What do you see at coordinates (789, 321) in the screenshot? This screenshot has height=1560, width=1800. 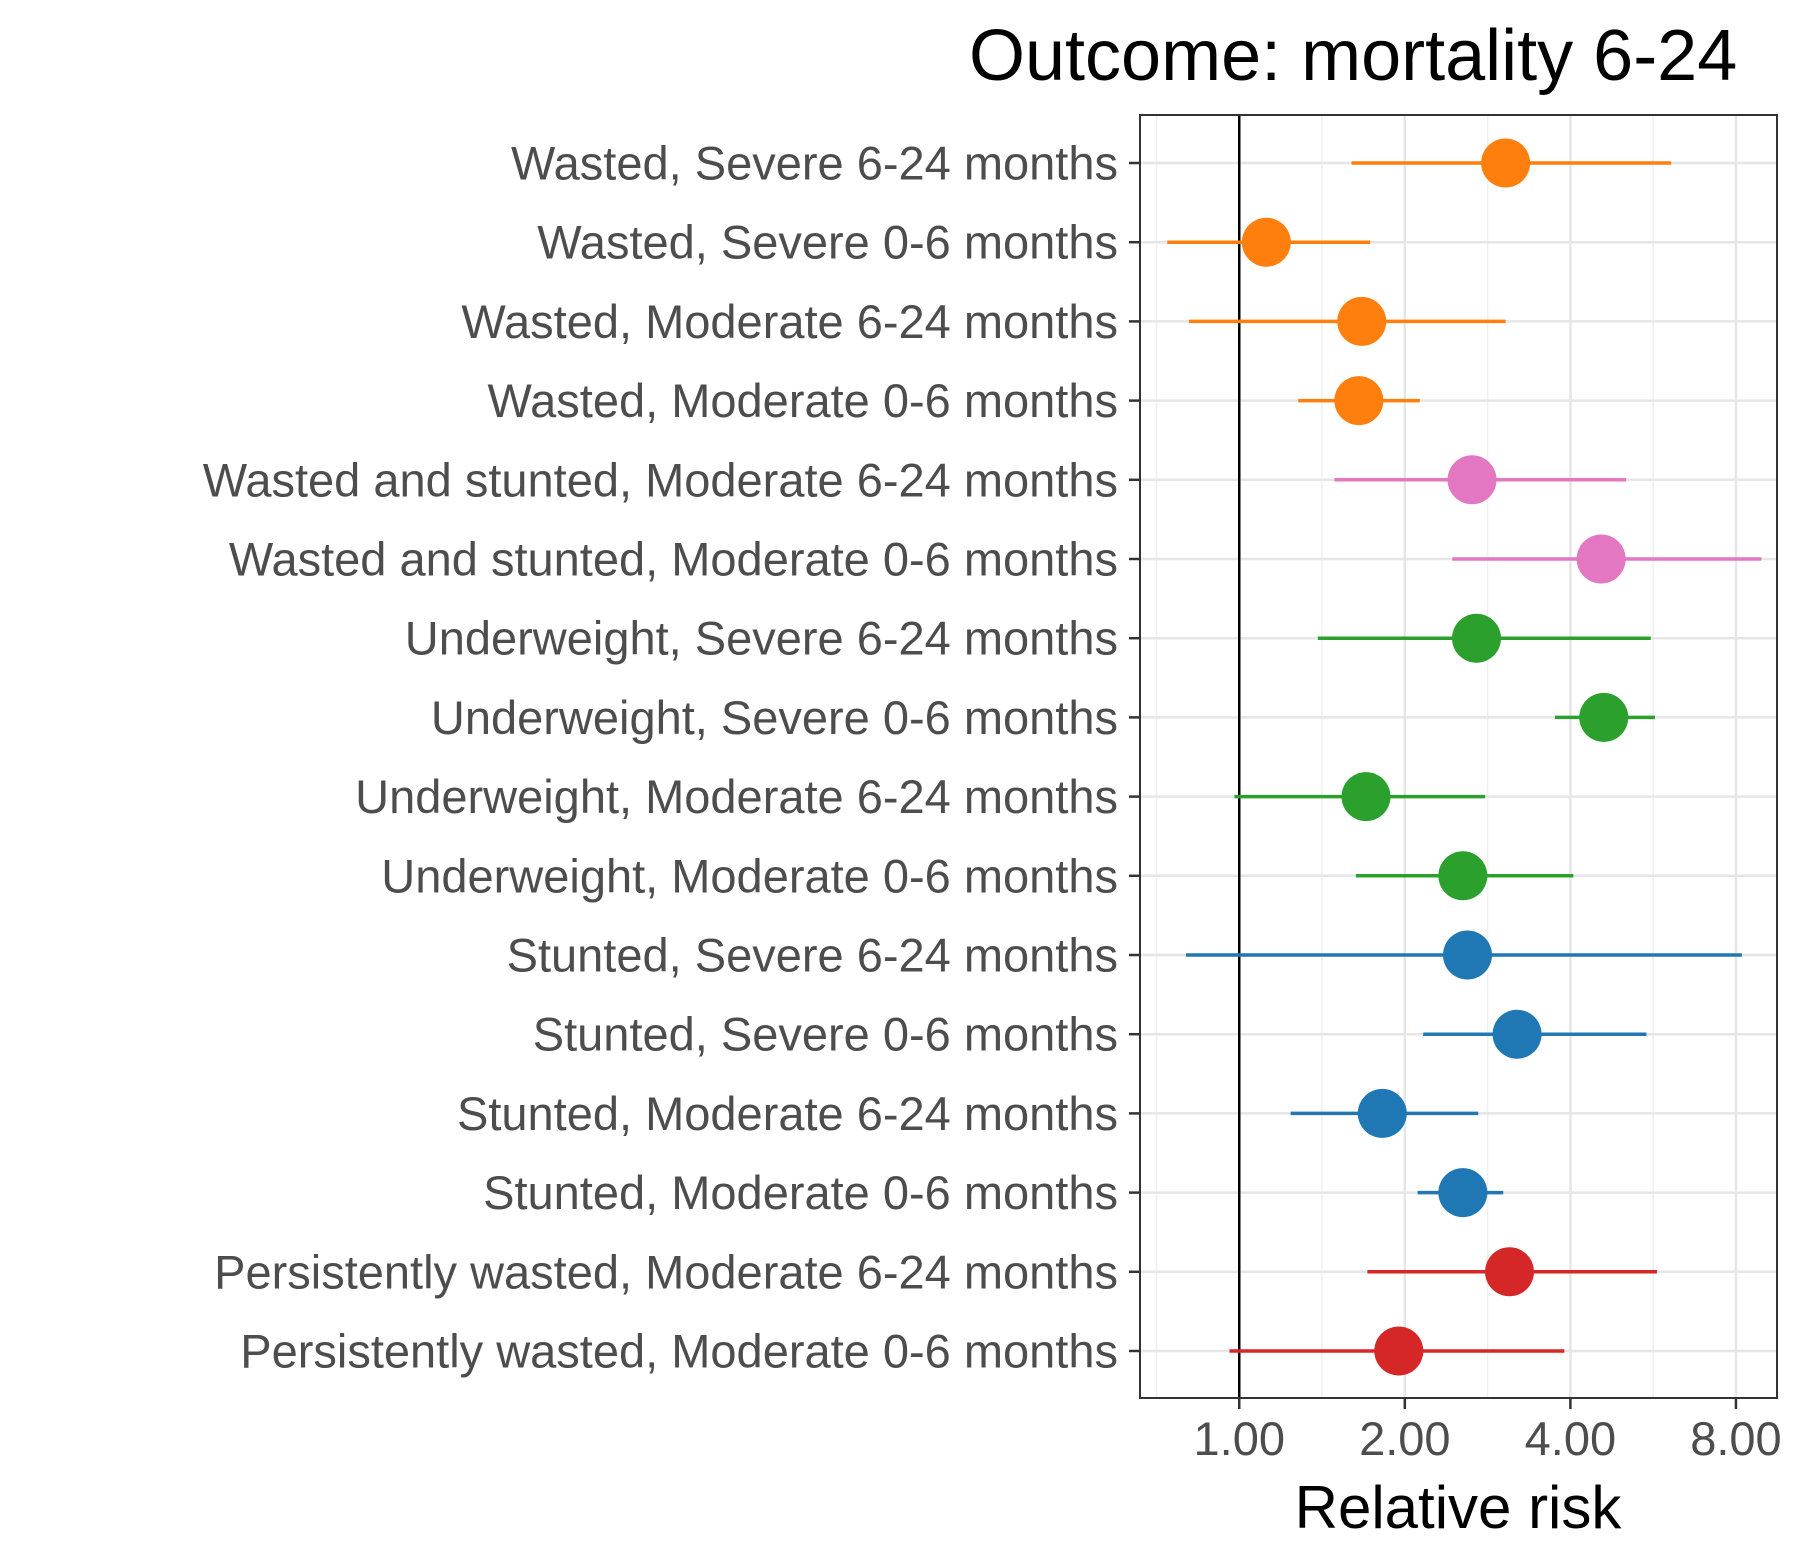 I see `y-tick-label: Wasted, Moderate 6-24 months` at bounding box center [789, 321].